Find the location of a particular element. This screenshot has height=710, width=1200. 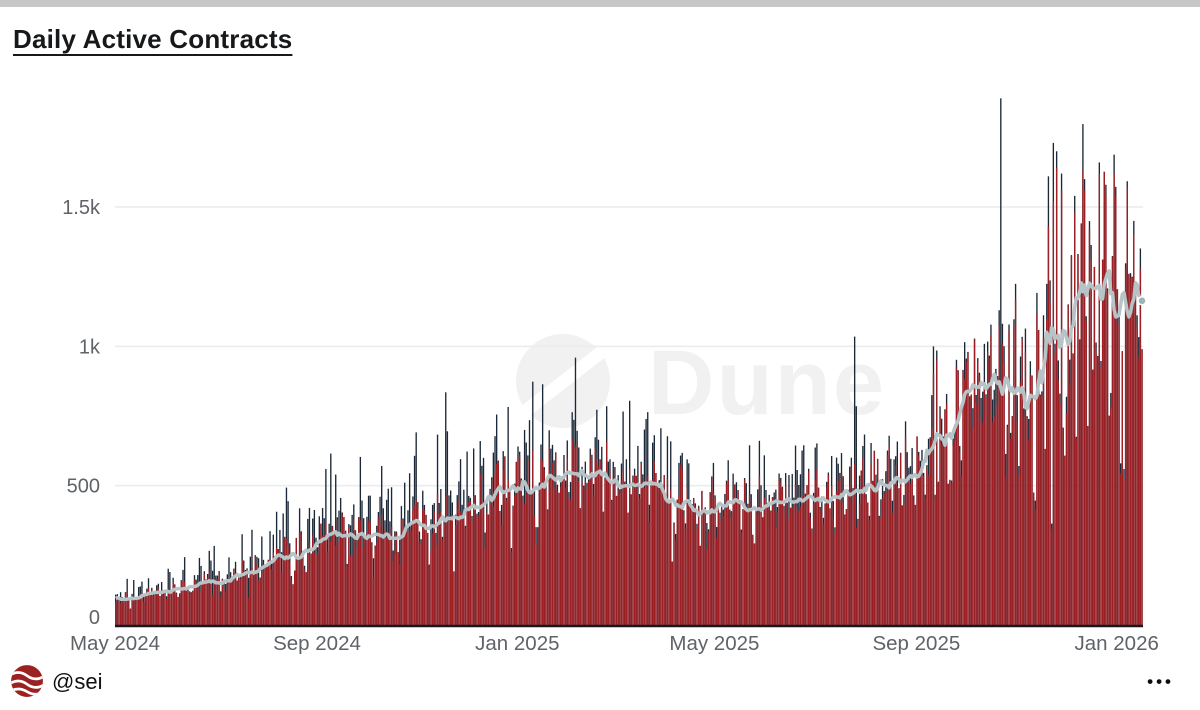

x-axis-tick-label: Jan 2025 is located at coordinates (517, 643).